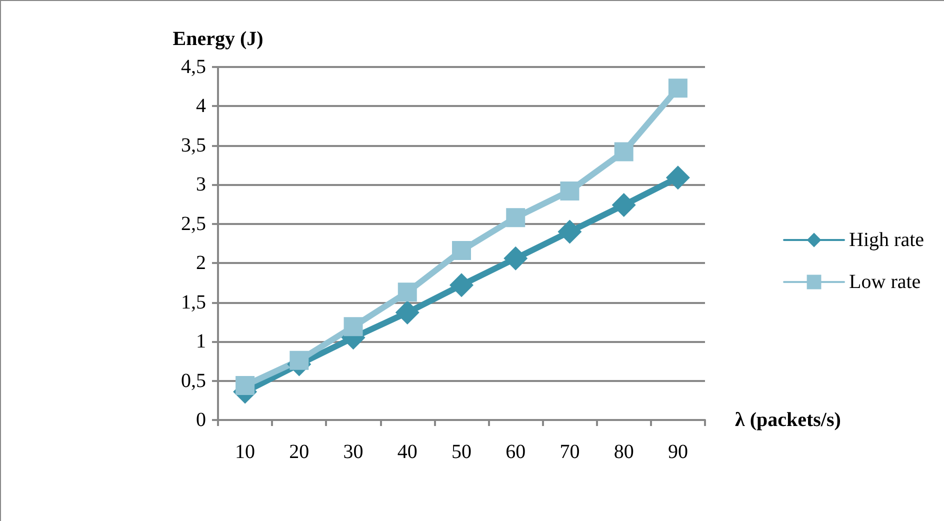 Image resolution: width=944 pixels, height=521 pixels. Describe the element at coordinates (678, 452) in the screenshot. I see `x-tick-label: 90` at that location.